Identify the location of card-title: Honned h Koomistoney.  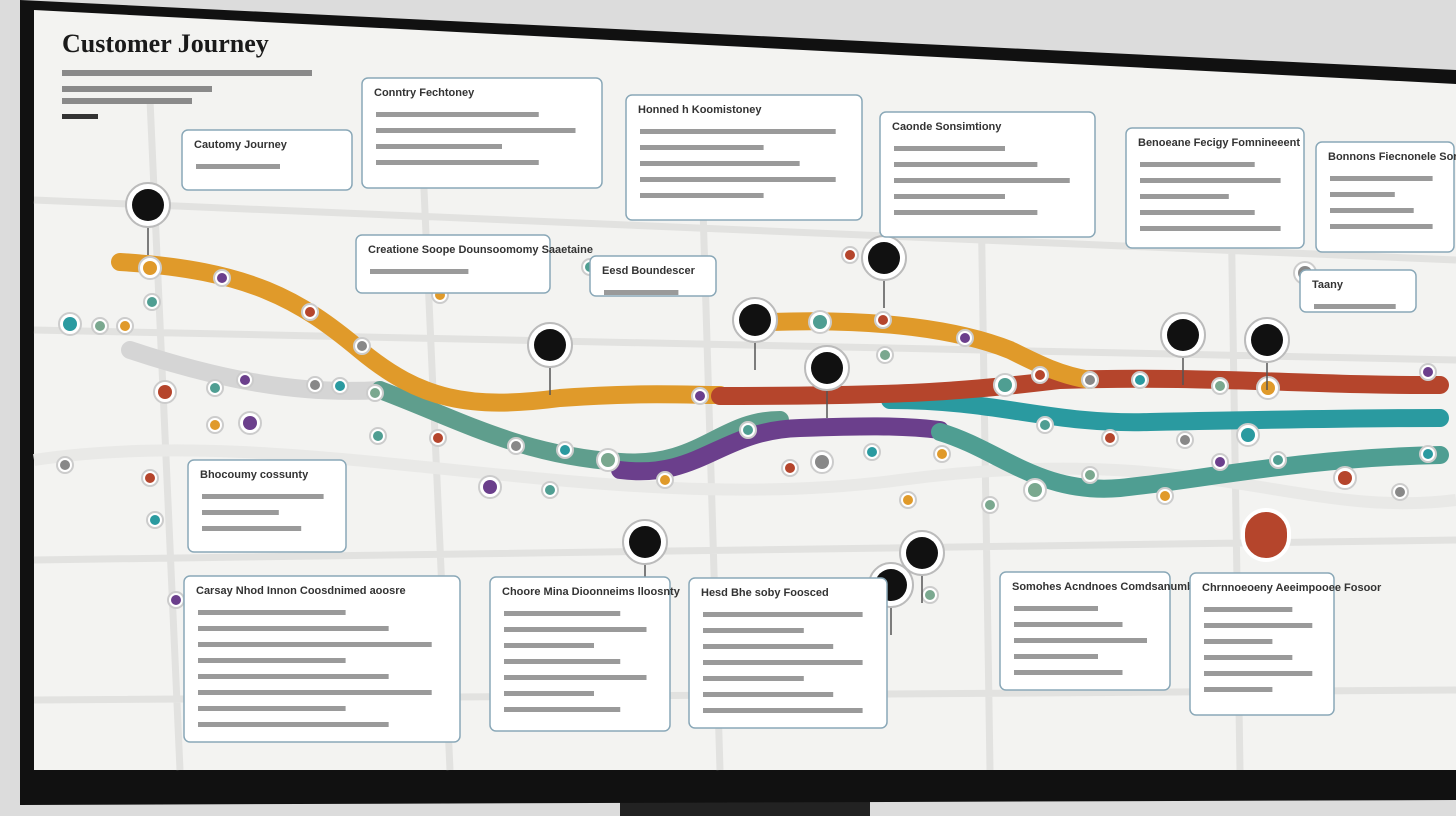
(700, 110).